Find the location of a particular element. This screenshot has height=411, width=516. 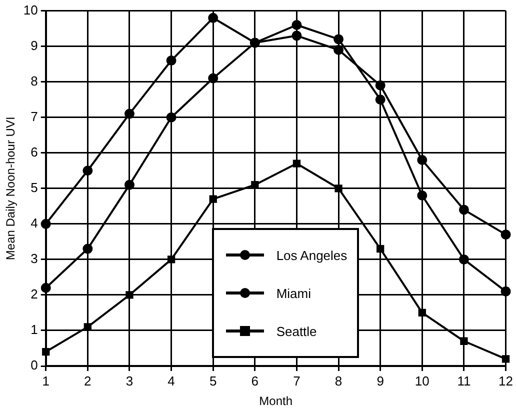

x-tick-label: 7 is located at coordinates (296, 380).